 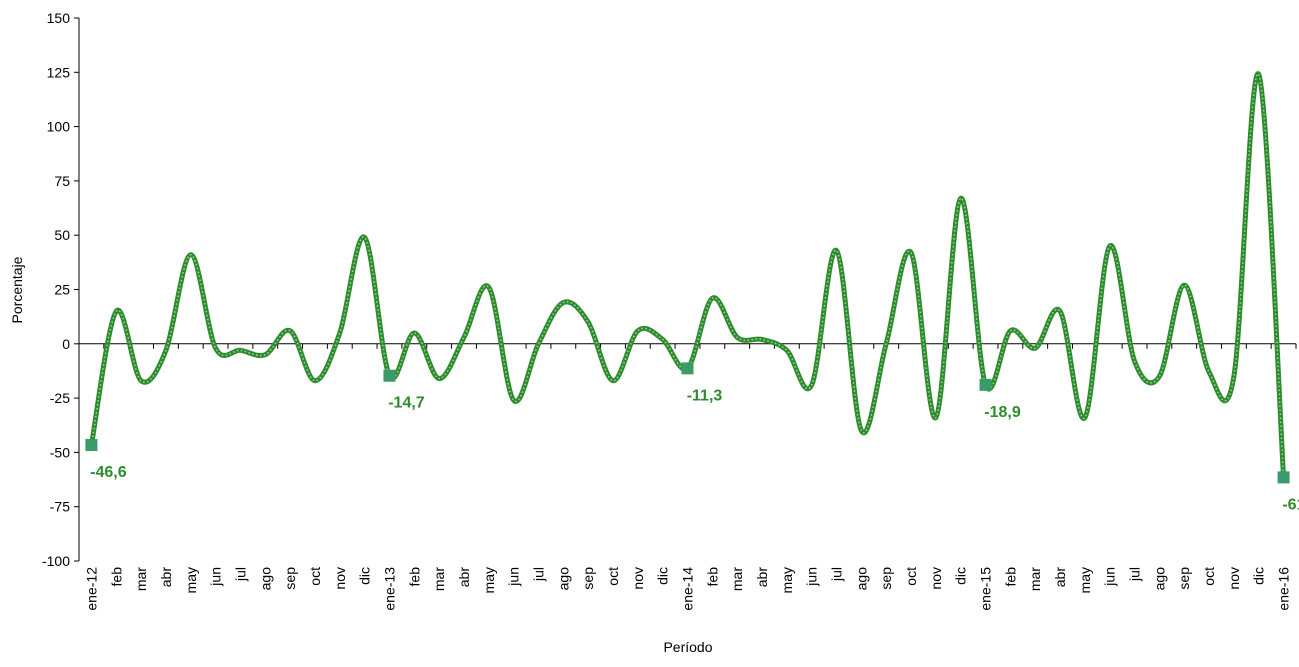 What do you see at coordinates (17, 289) in the screenshot?
I see `y-axis-title: Porcentaje` at bounding box center [17, 289].